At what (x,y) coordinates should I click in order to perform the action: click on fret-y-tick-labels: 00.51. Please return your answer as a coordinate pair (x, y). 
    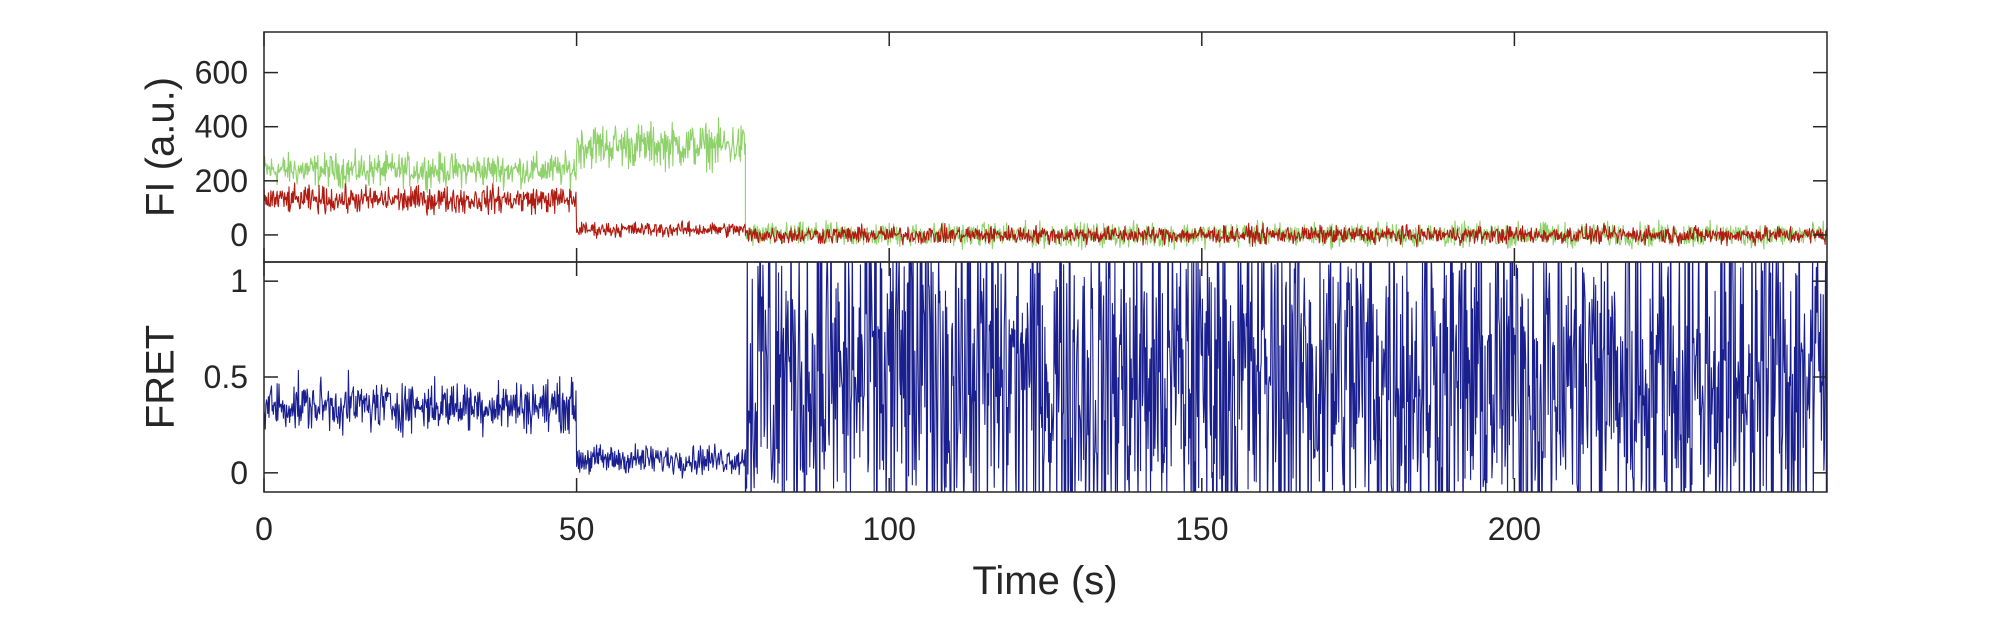
    Looking at the image, I should click on (226, 377).